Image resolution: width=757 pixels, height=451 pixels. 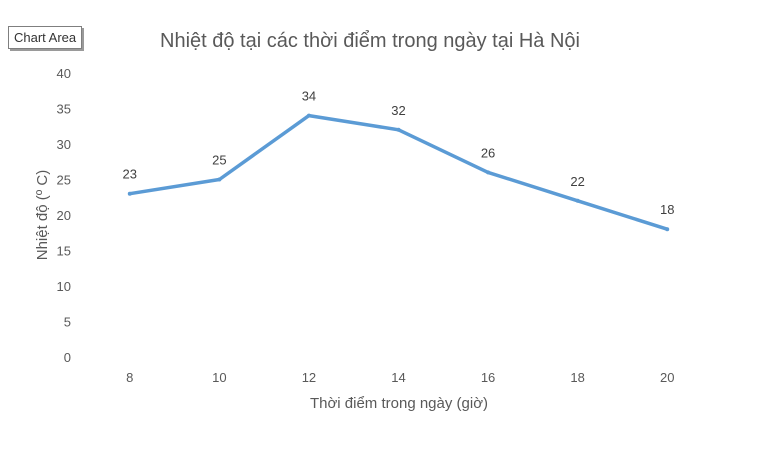 I want to click on x-axis-ticks: 8 10 12 14 16 18 20, so click(x=400, y=377).